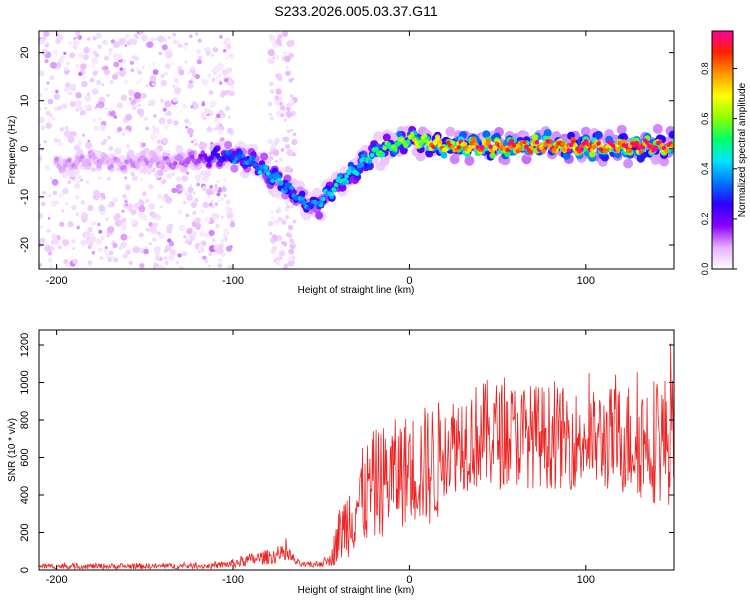 Image resolution: width=750 pixels, height=600 pixels. I want to click on snr-y-label: SNR (10 * v/v), so click(12, 450).